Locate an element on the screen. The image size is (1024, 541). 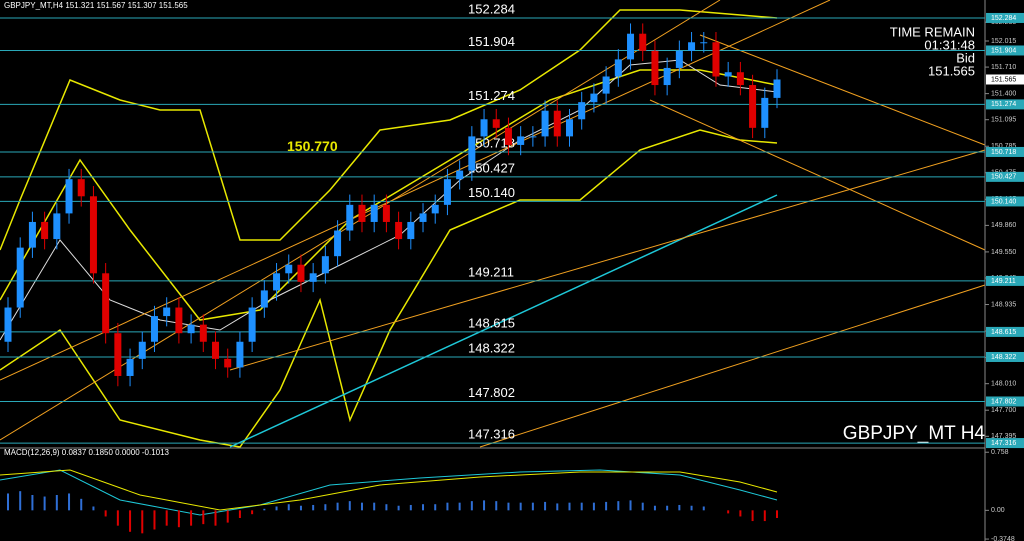
level-label: 151.904 is located at coordinates (491, 41).